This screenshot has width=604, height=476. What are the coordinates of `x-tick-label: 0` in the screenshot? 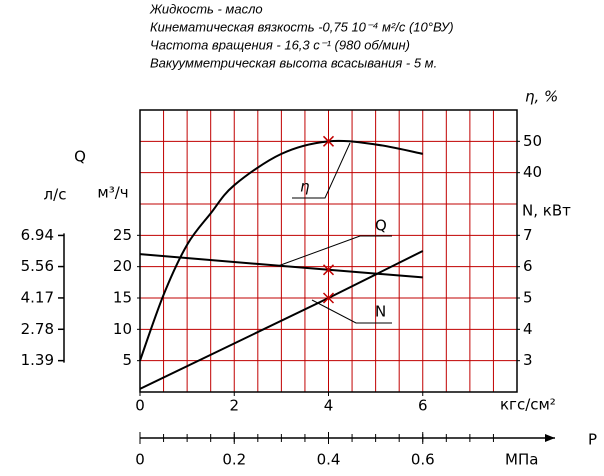 It's located at (140, 406).